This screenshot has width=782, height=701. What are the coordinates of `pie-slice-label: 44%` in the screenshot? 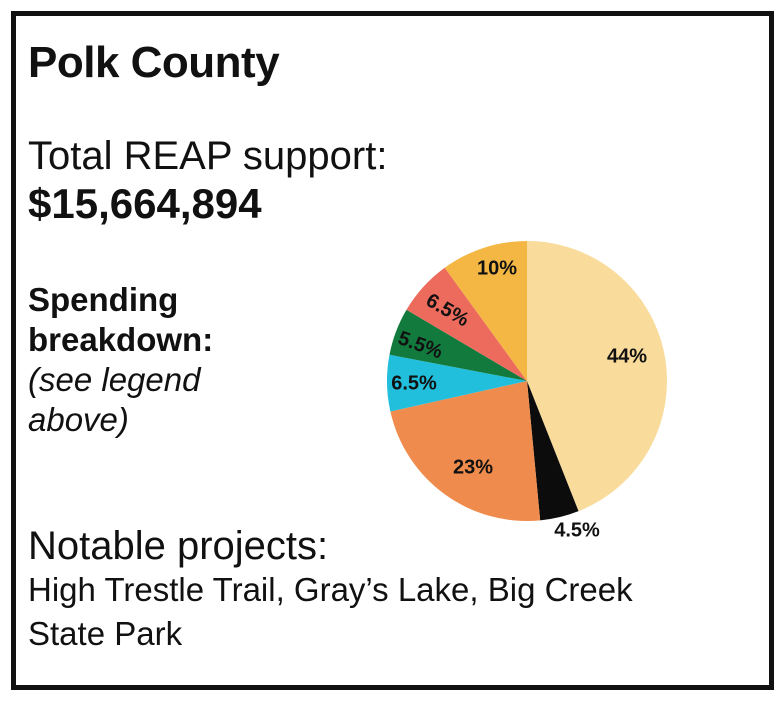 It's located at (627, 356).